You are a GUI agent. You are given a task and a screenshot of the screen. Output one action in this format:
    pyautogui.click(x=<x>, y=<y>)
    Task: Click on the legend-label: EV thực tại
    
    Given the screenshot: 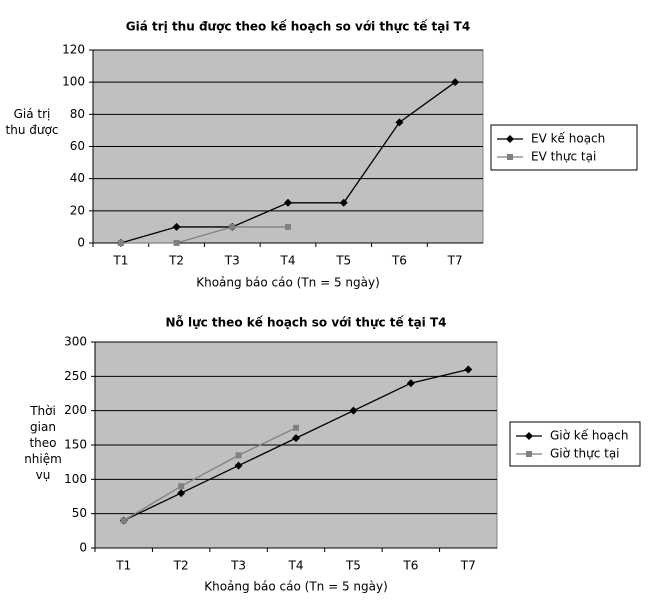 What is the action you would take?
    pyautogui.click(x=563, y=157)
    